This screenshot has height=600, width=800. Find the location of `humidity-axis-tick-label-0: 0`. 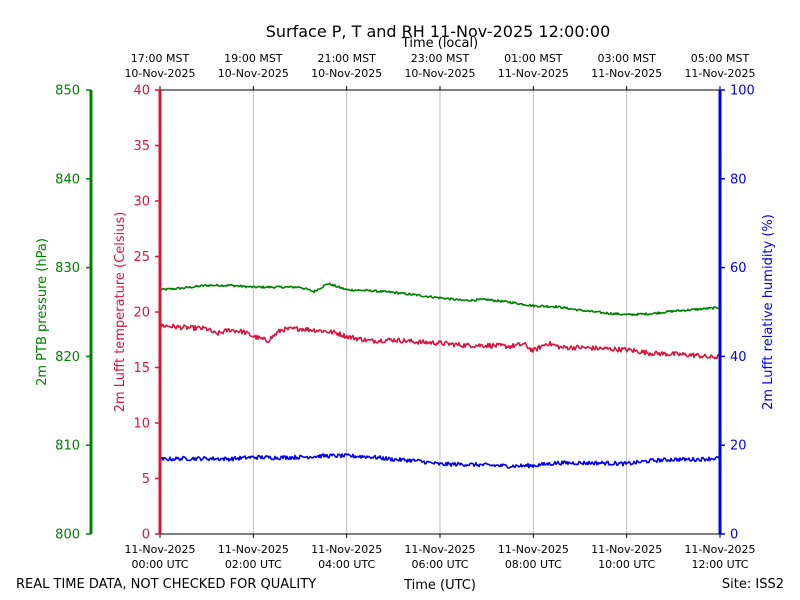

humidity-axis-tick-label-0: 0 is located at coordinates (734, 535).